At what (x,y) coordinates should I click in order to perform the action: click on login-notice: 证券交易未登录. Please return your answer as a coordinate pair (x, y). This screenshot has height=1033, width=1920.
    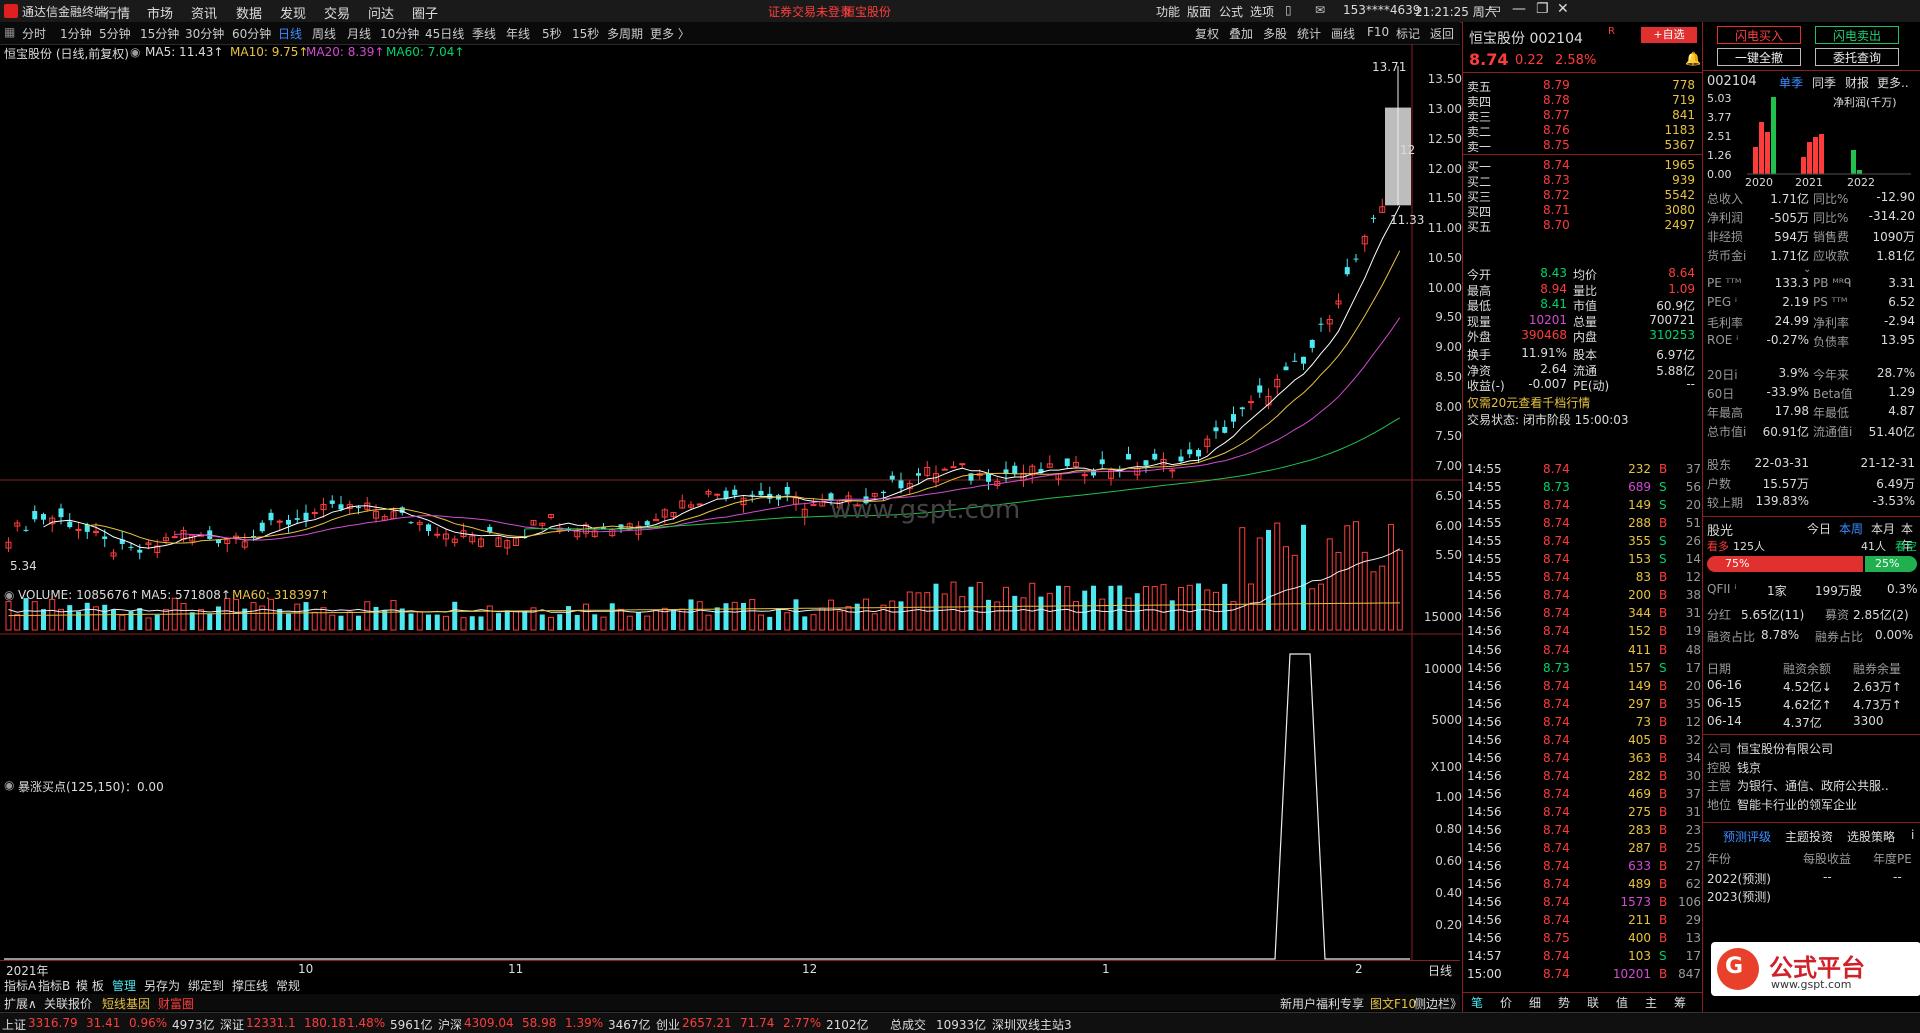
    Looking at the image, I should click on (810, 12).